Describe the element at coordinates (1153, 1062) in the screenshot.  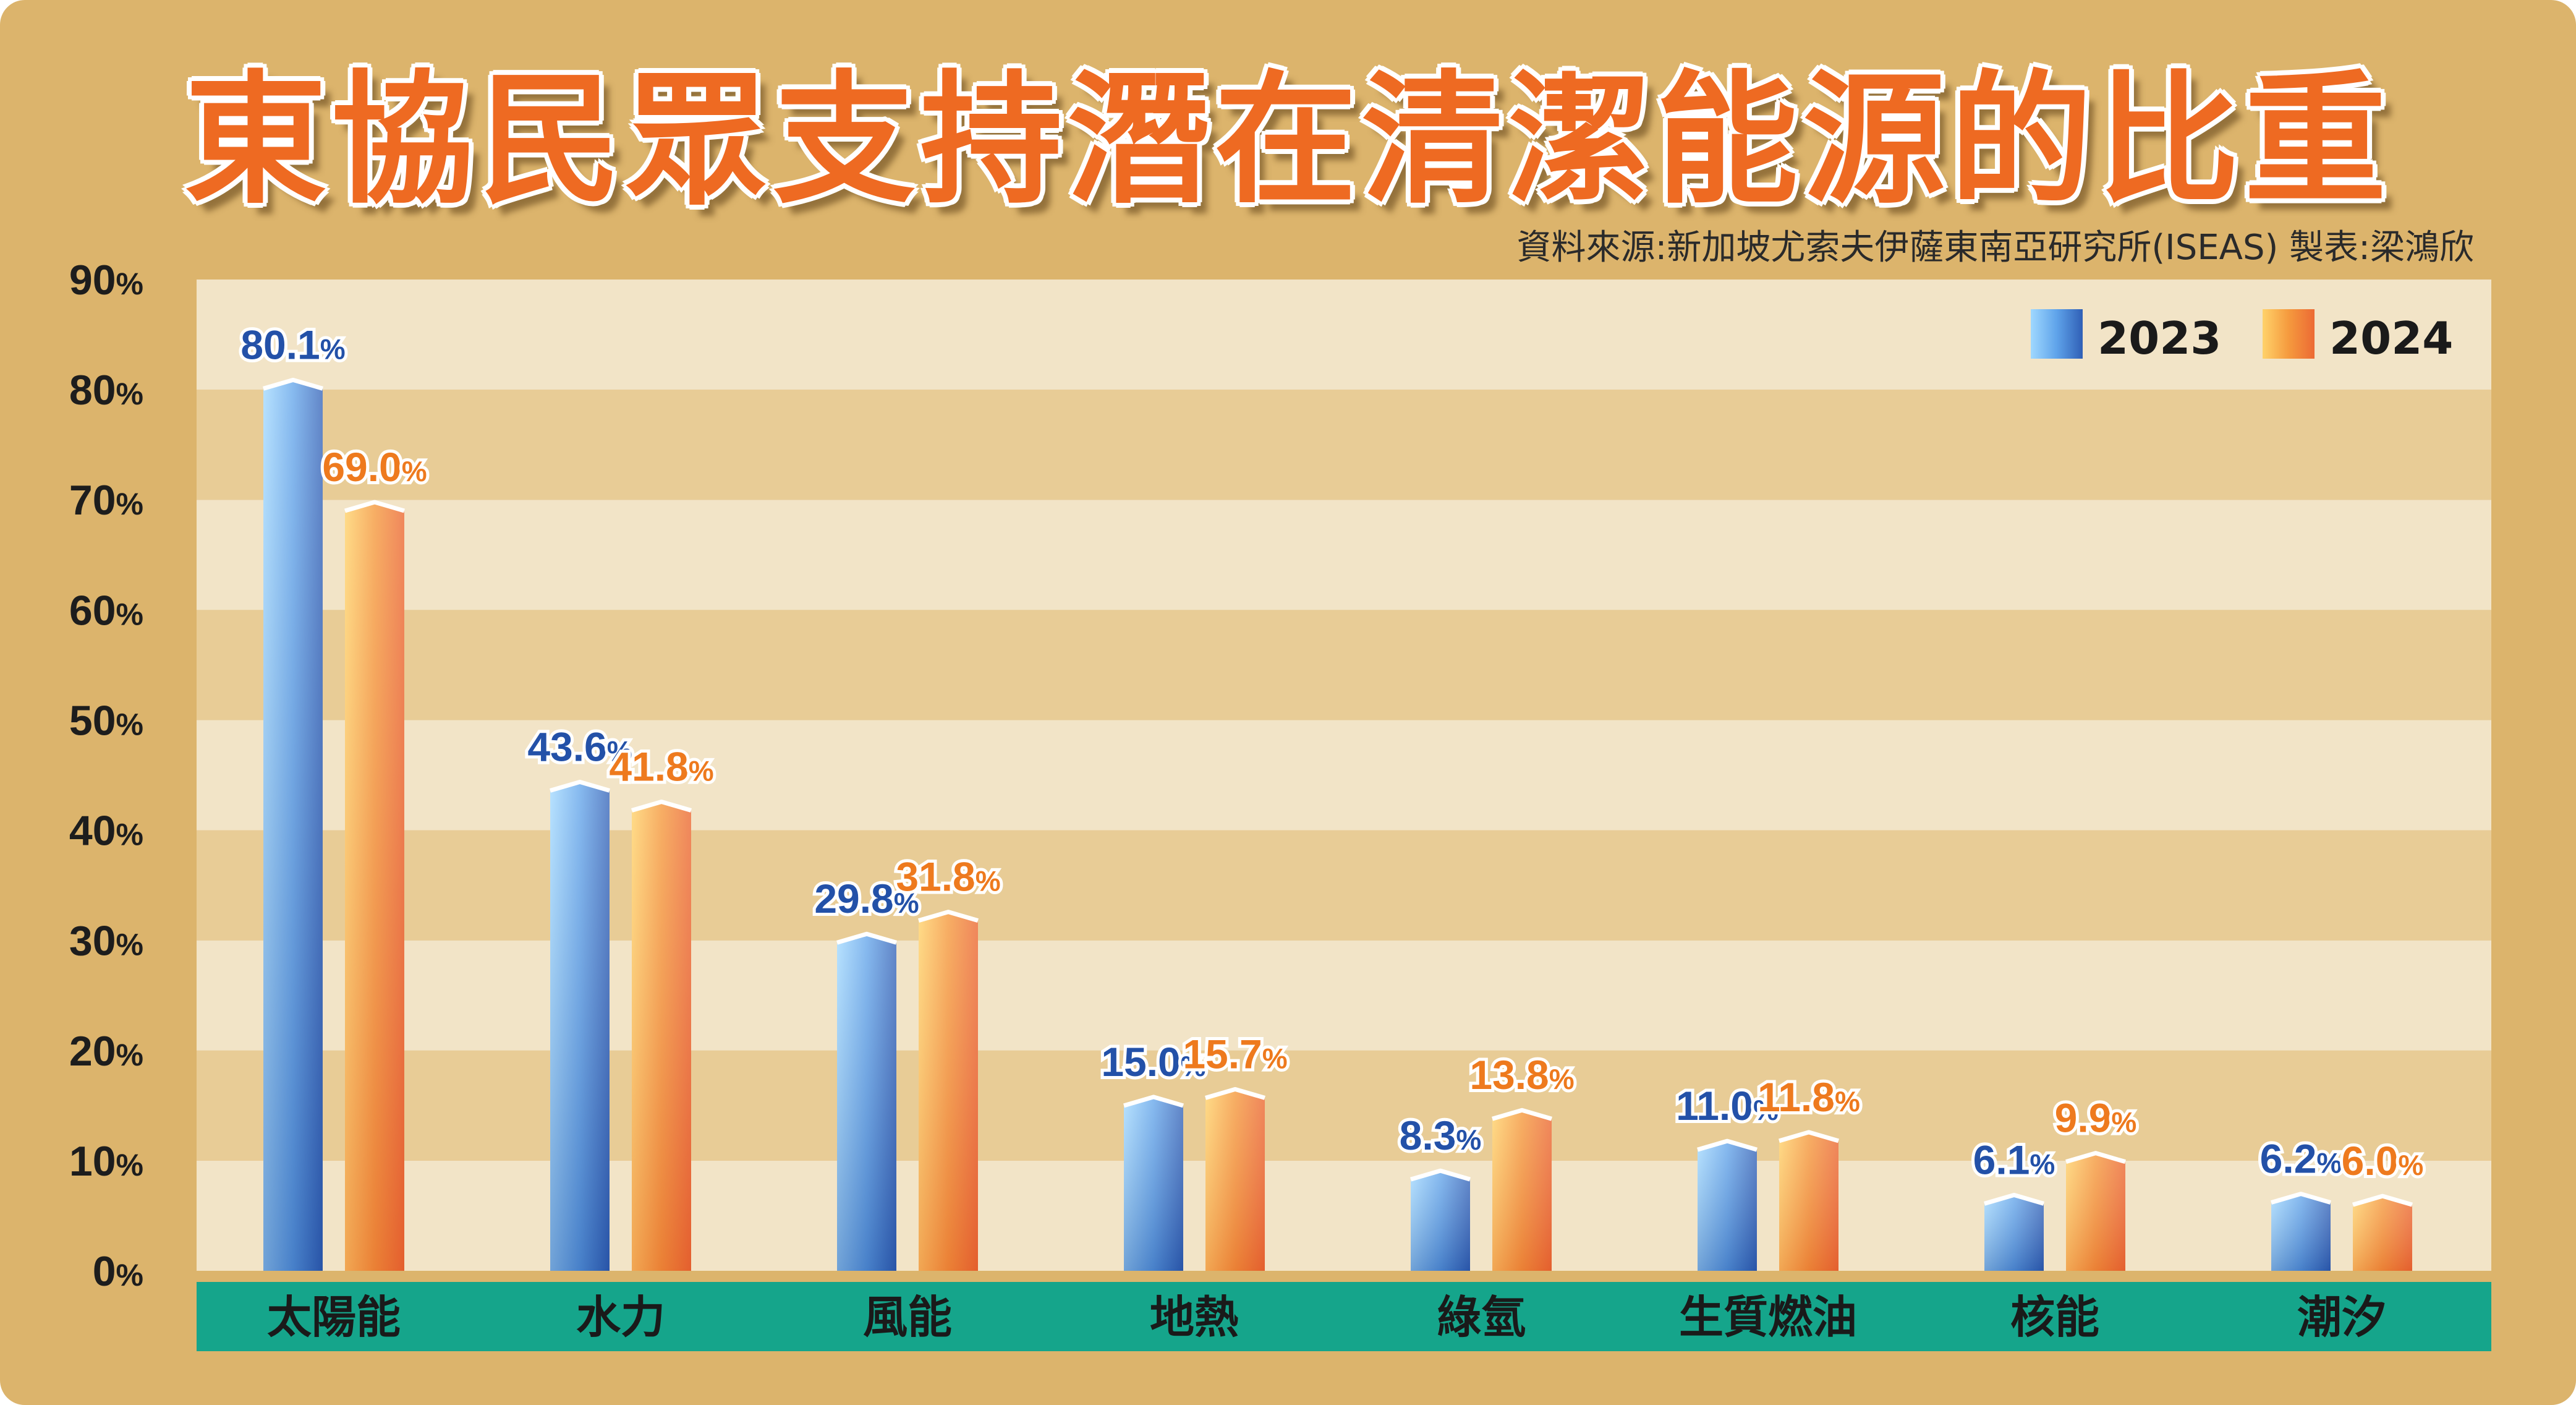
I see `value-label: 15.0%` at that location.